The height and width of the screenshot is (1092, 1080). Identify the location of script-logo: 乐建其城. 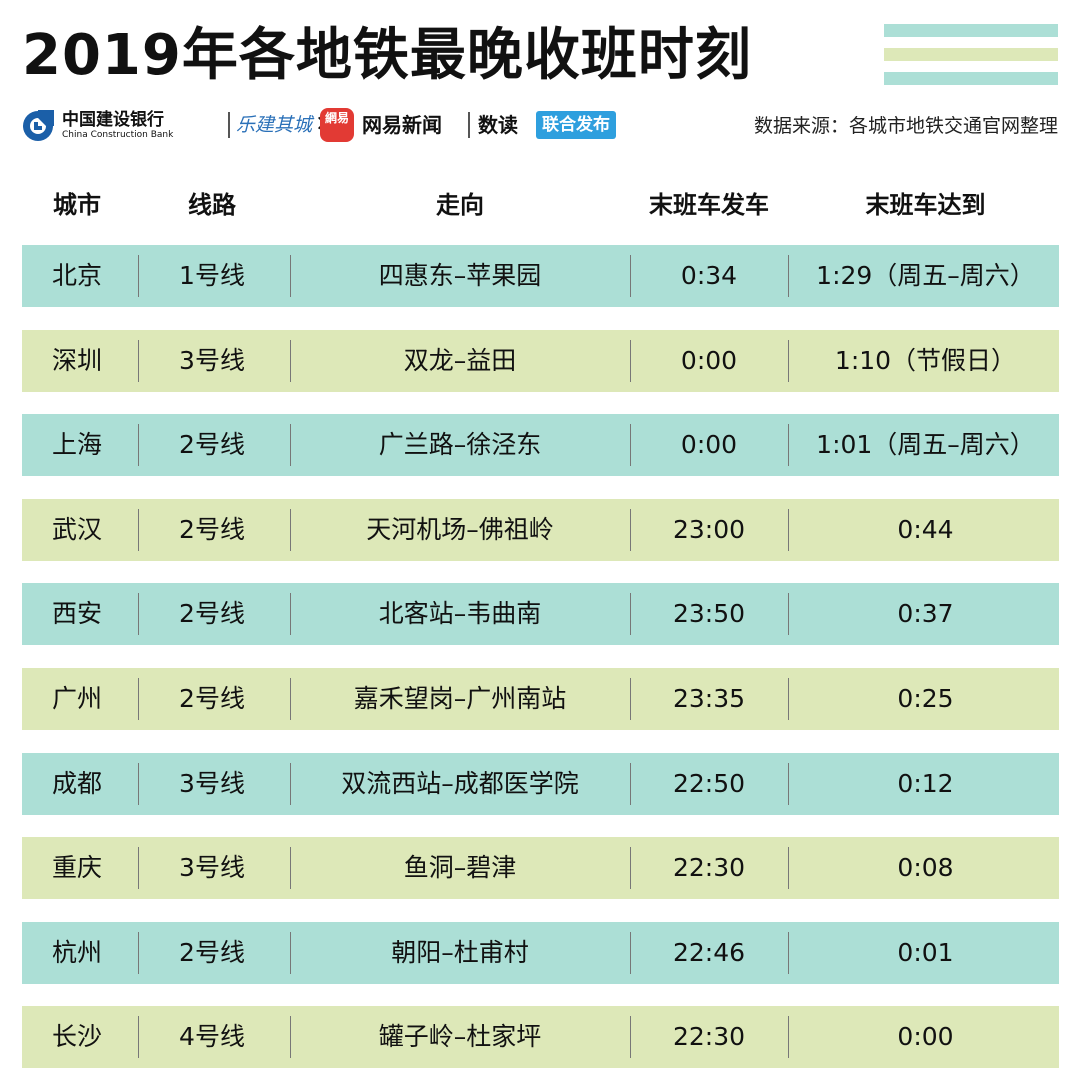
(274, 125).